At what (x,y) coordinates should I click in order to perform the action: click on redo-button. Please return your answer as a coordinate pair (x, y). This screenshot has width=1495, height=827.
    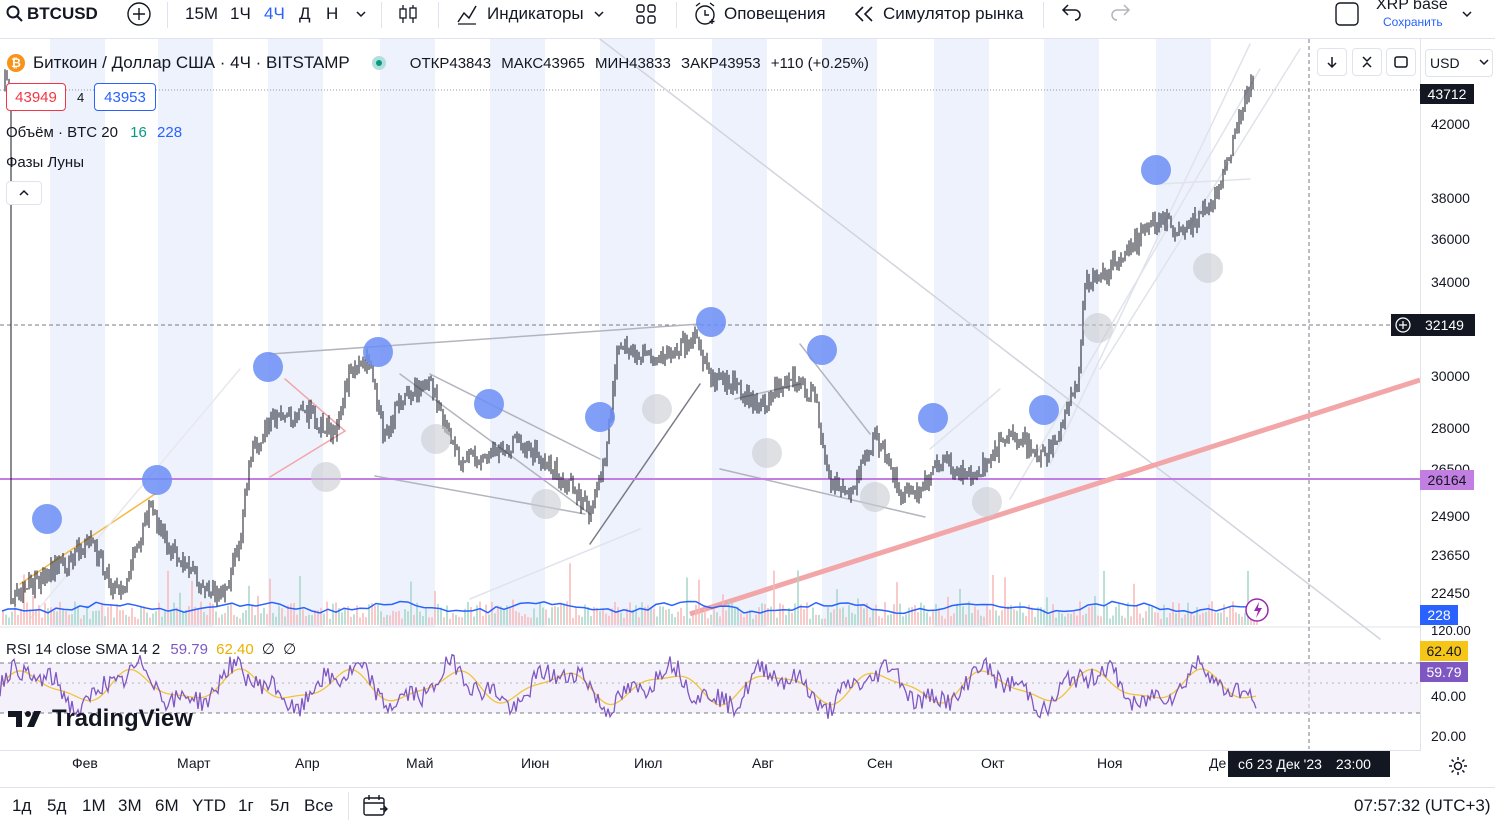
    Looking at the image, I should click on (1120, 14).